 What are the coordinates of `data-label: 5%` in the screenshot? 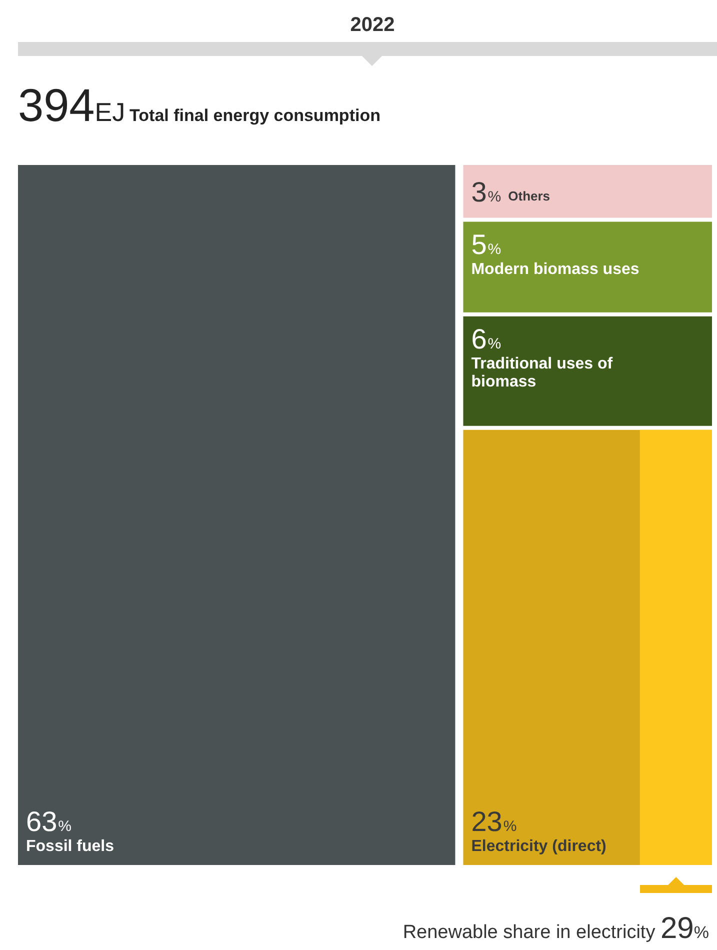 It's located at (486, 244).